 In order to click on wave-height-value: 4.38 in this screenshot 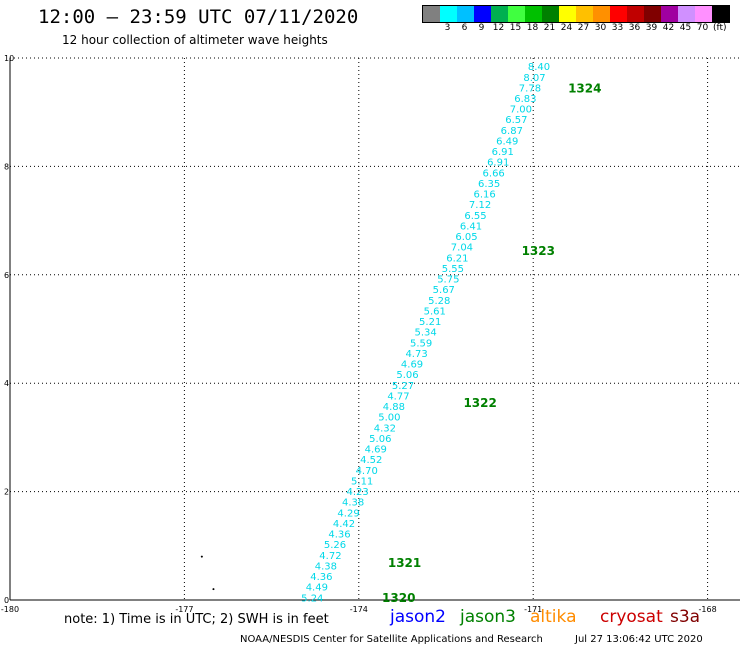, I will do `click(353, 503)`.